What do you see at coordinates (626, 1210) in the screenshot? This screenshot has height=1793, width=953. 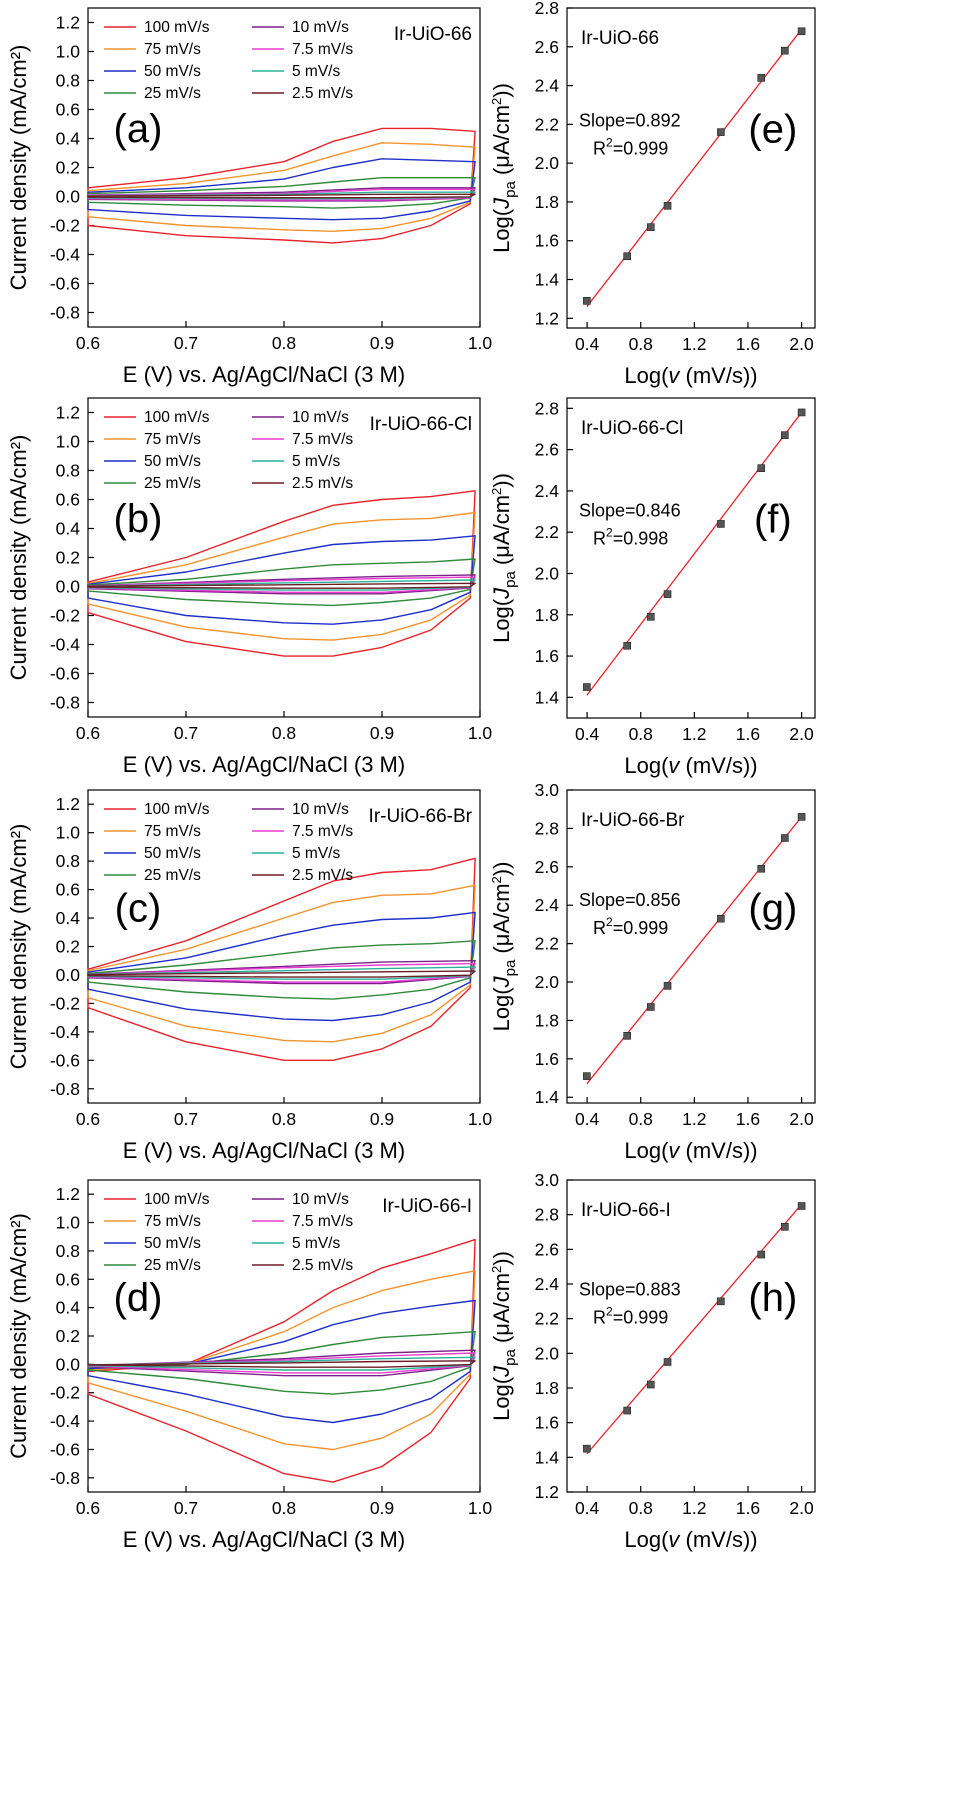 I see `panel-material-label: Ir-UiO-66-I` at bounding box center [626, 1210].